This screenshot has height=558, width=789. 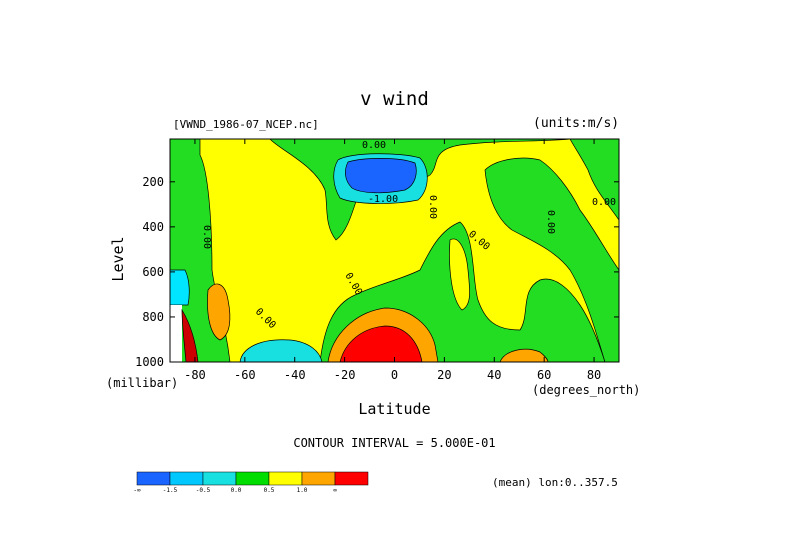 What do you see at coordinates (394, 99) in the screenshot?
I see `chart-title: v wind` at bounding box center [394, 99].